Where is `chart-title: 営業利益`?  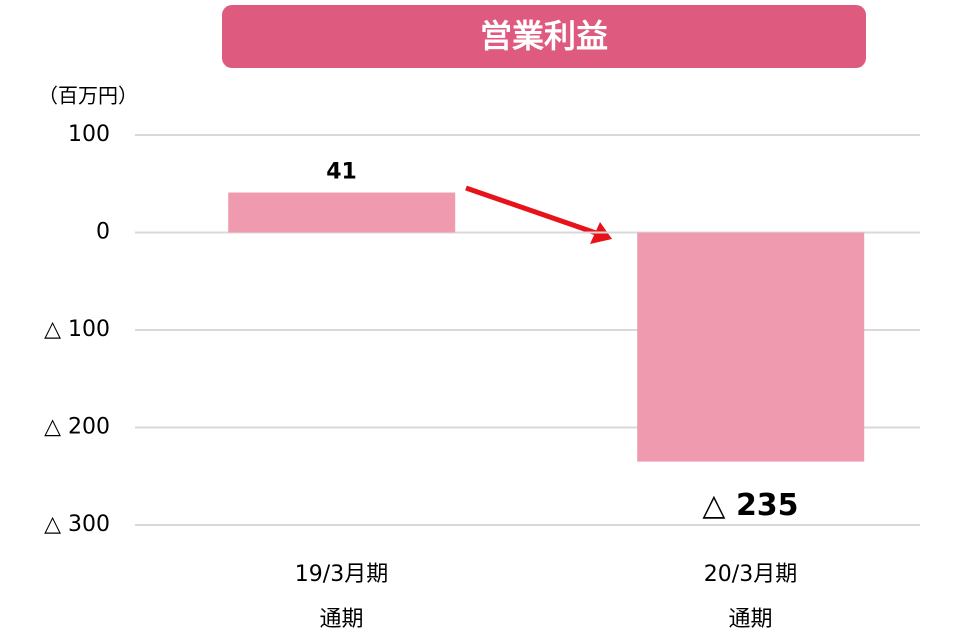
chart-title: 営業利益 is located at coordinates (544, 36).